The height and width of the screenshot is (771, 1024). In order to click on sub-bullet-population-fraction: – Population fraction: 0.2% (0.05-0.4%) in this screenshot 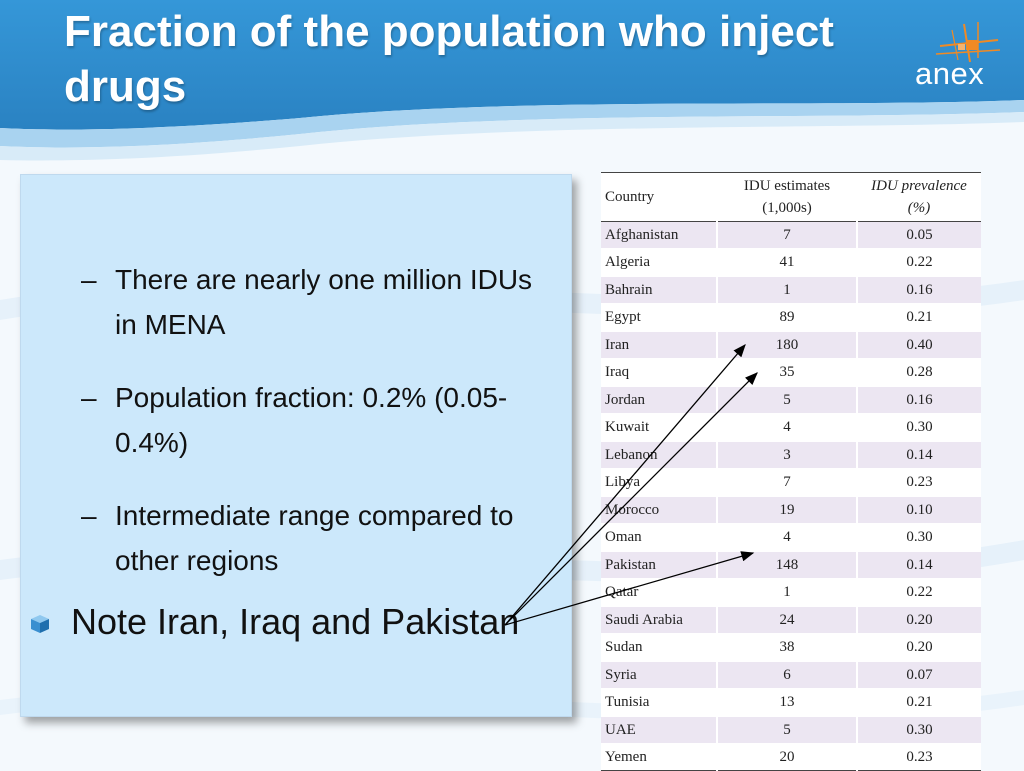, I will do `click(316, 420)`.